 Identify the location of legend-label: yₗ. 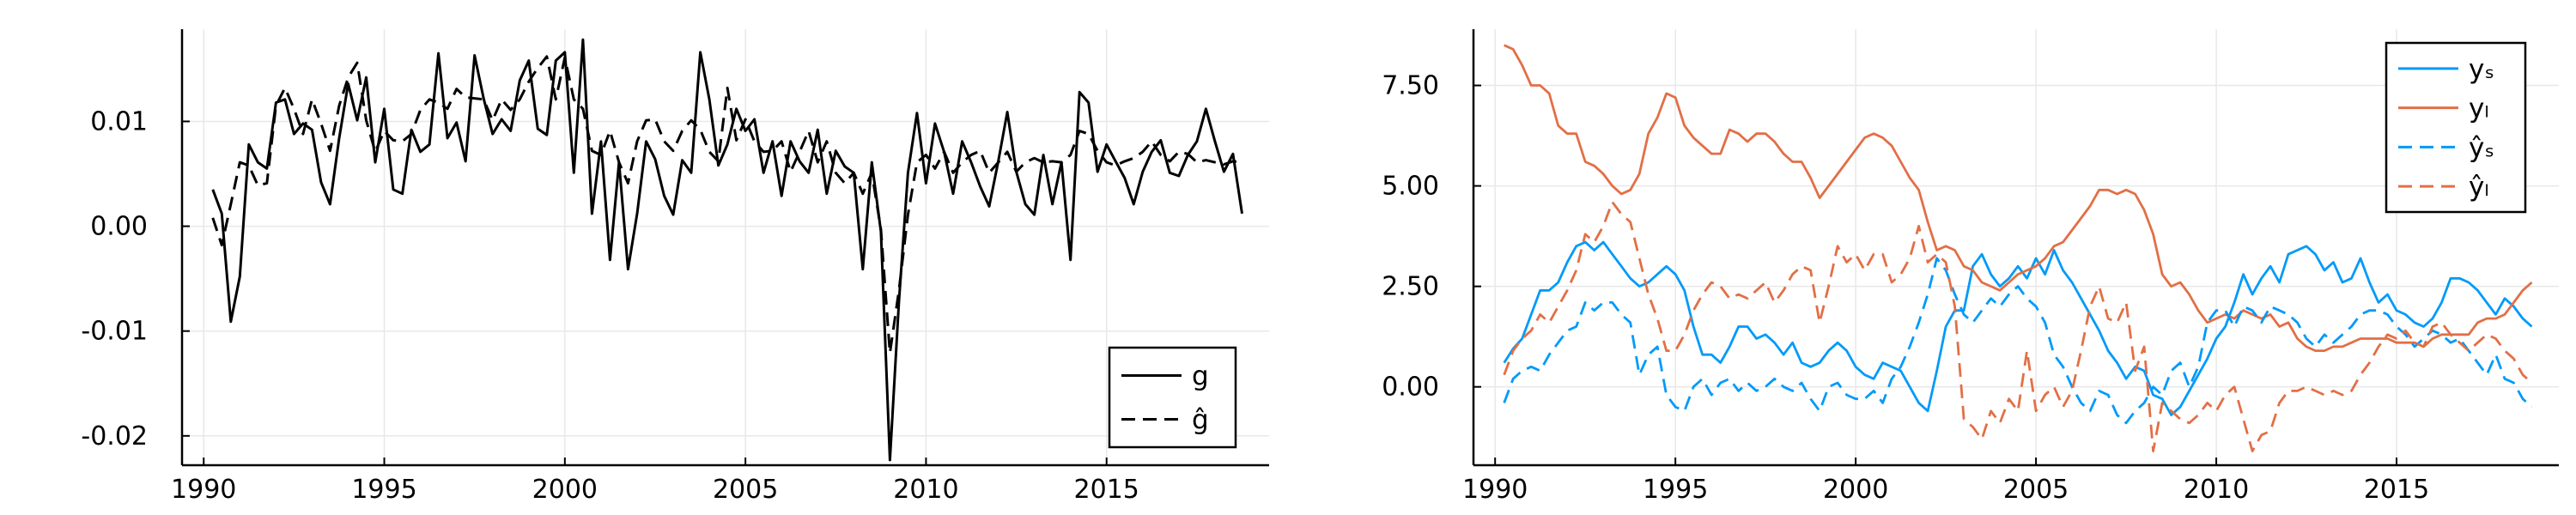
(2479, 109).